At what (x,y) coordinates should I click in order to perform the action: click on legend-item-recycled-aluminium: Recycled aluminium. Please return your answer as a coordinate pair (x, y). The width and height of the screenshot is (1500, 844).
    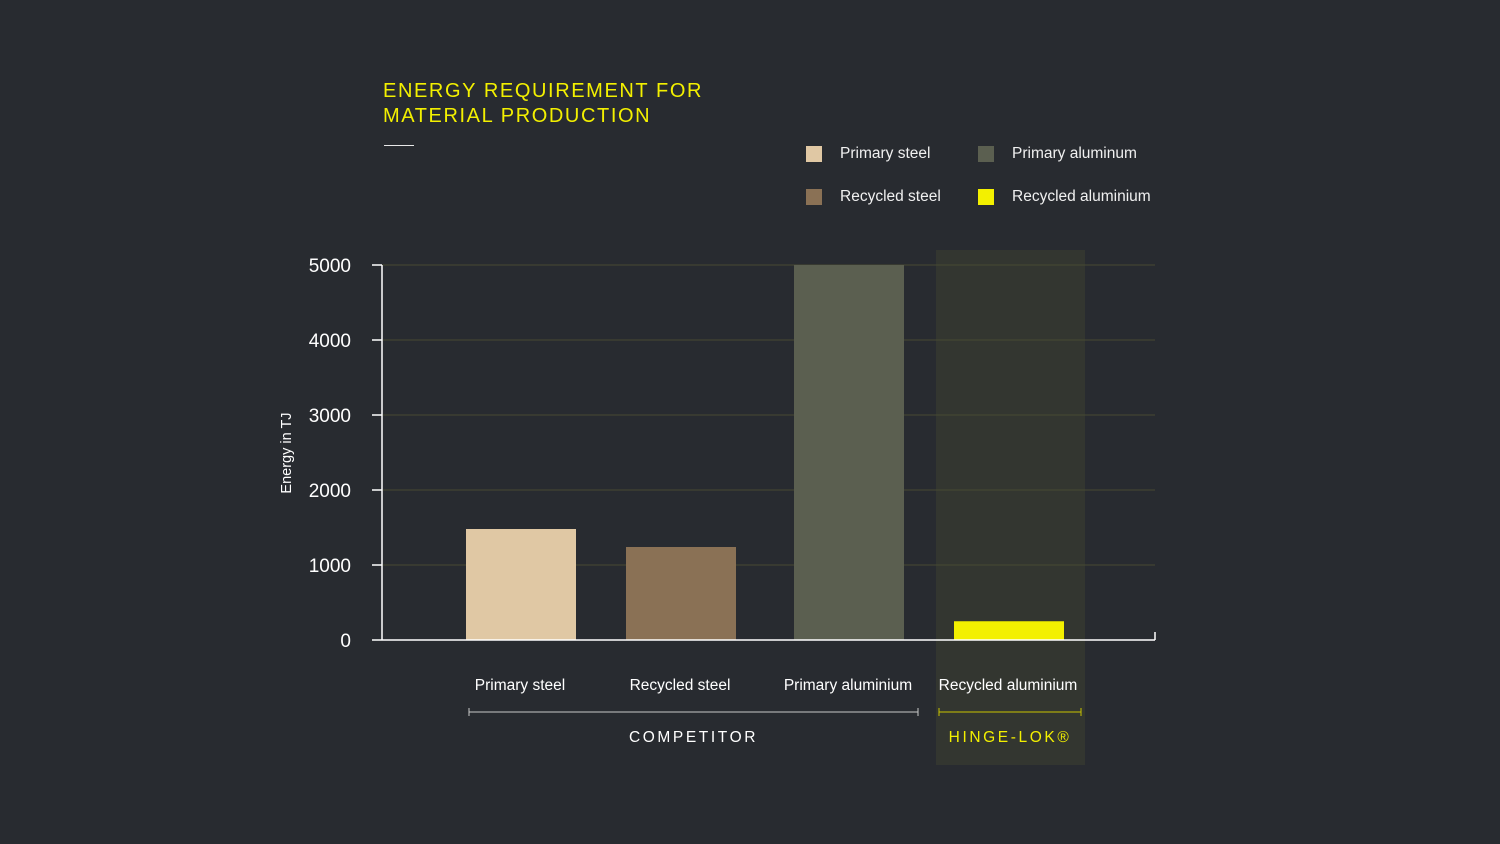
    Looking at the image, I should click on (1064, 197).